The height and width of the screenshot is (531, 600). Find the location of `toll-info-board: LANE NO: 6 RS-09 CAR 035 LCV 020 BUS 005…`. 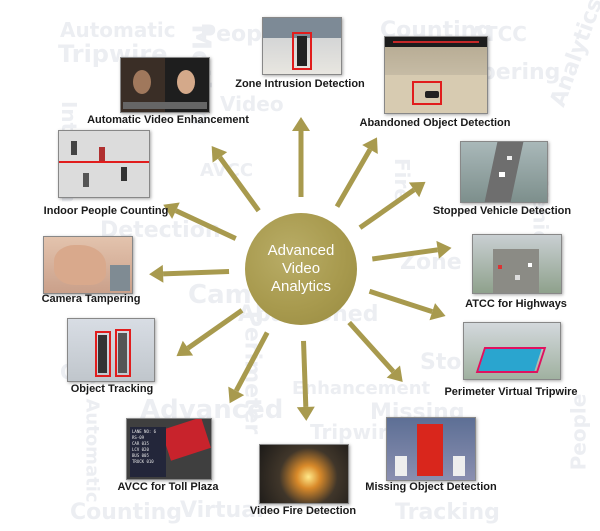

toll-info-board: LANE NO: 6 RS-09 CAR 035 LCV 020 BUS 005… is located at coordinates (148, 452).